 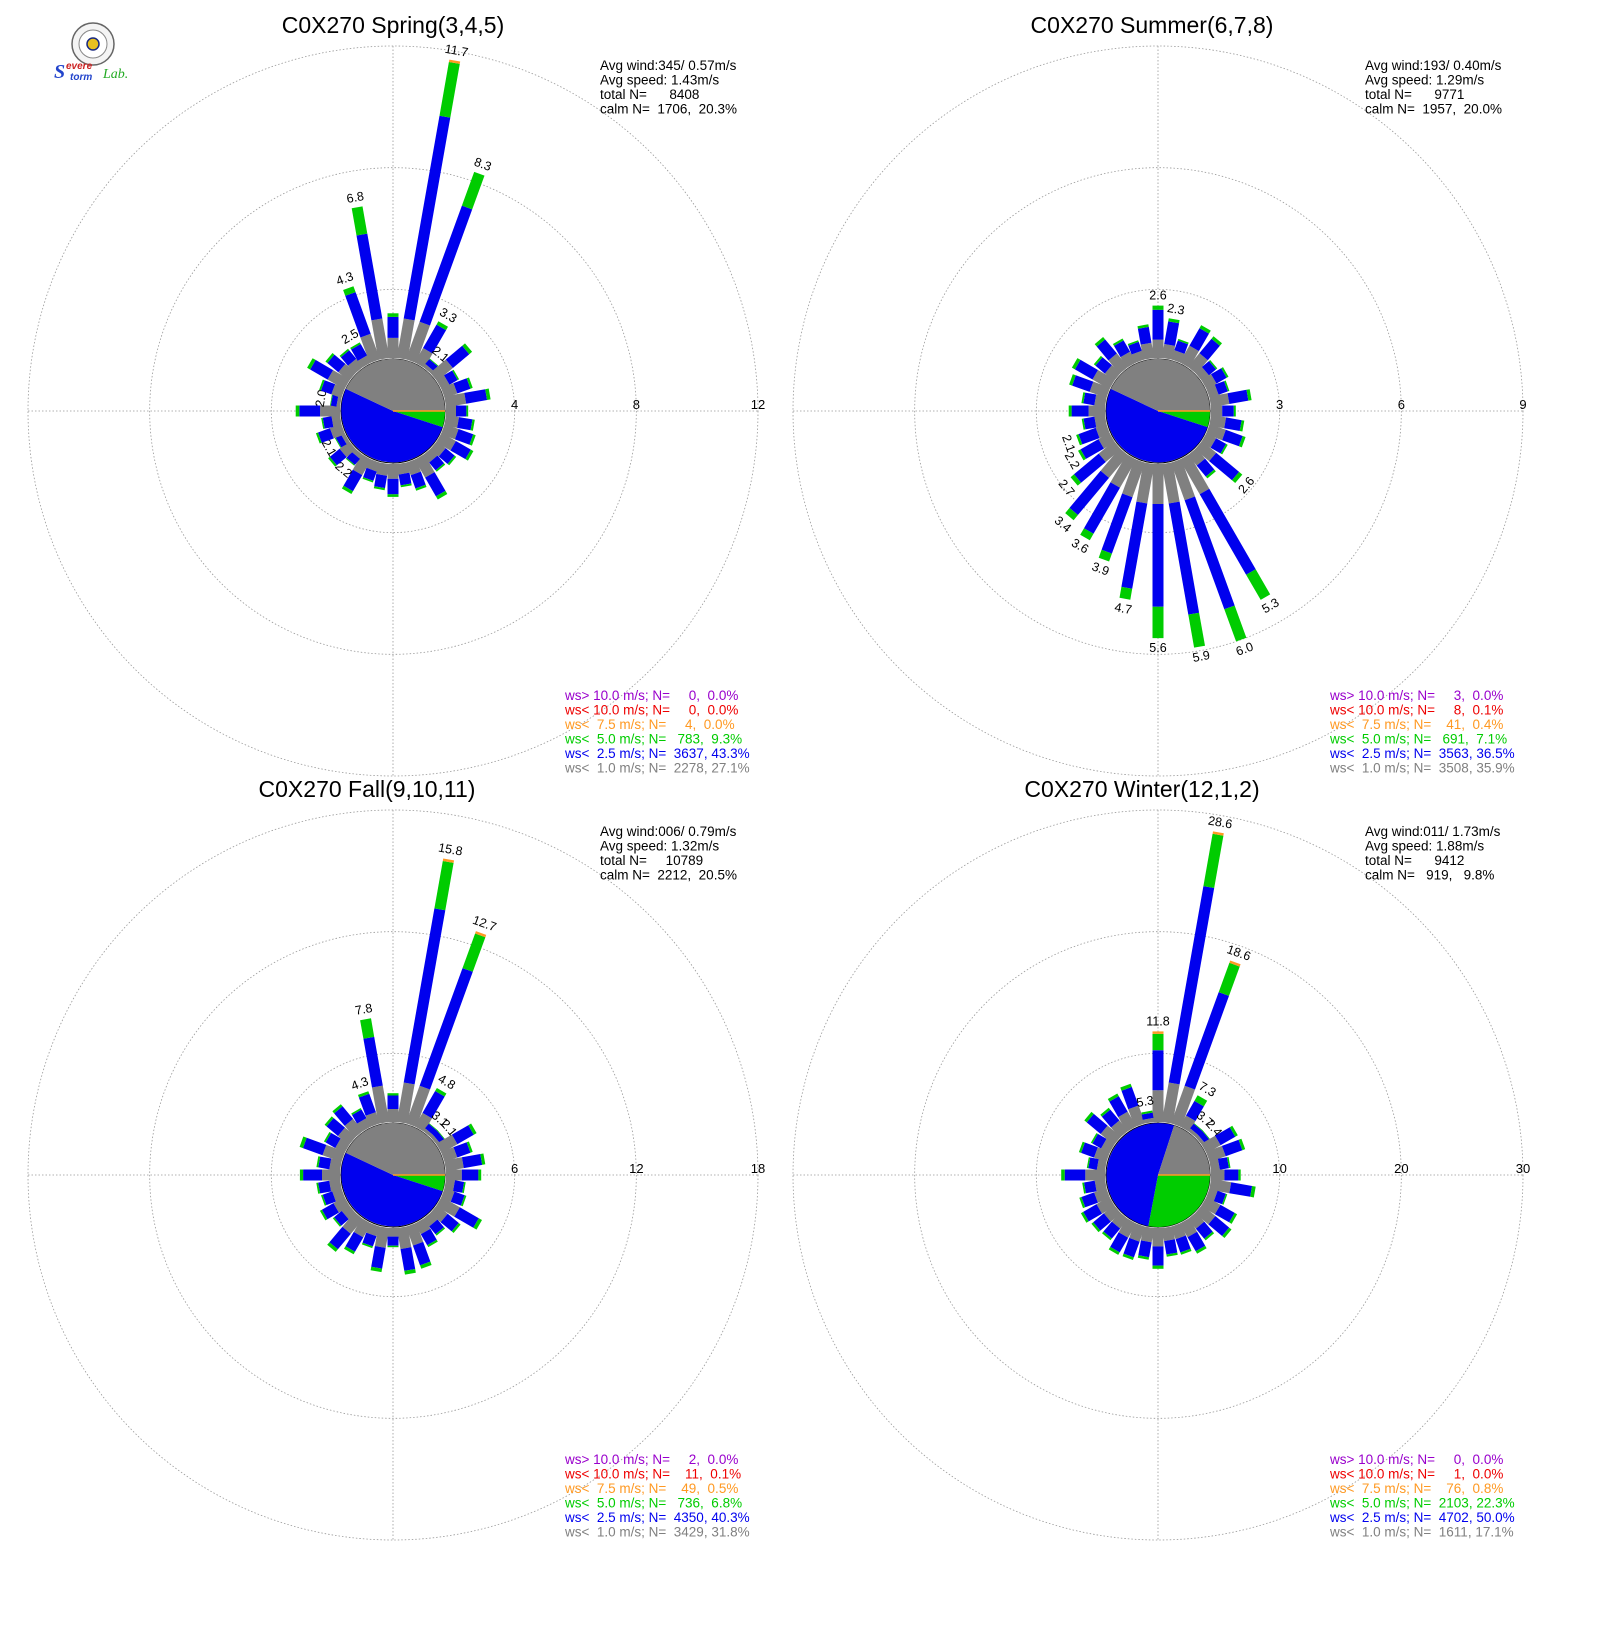 What do you see at coordinates (1157, 296) in the screenshot?
I see `bar-value-label: 2.6` at bounding box center [1157, 296].